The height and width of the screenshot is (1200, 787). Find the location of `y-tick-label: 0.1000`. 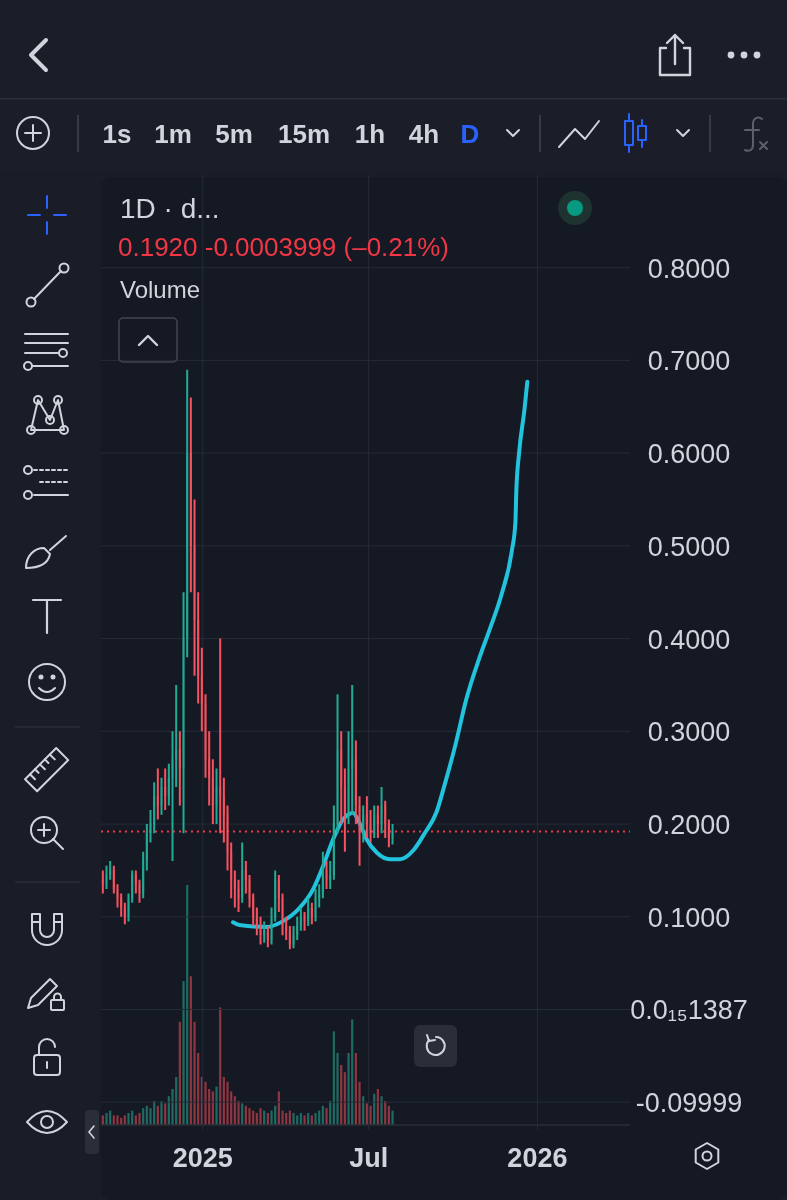

y-tick-label: 0.1000 is located at coordinates (689, 917).